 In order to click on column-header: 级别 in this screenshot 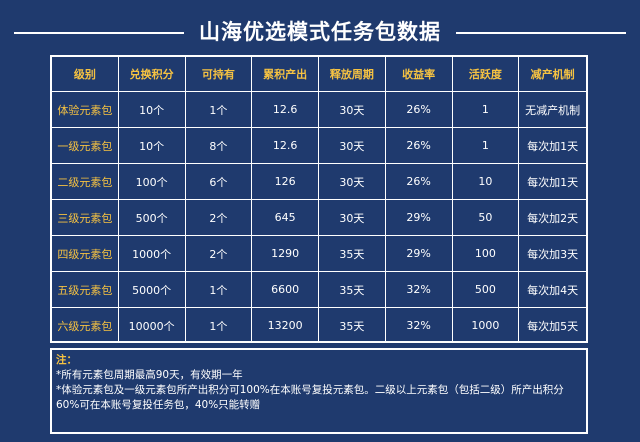, I will do `click(85, 74)`.